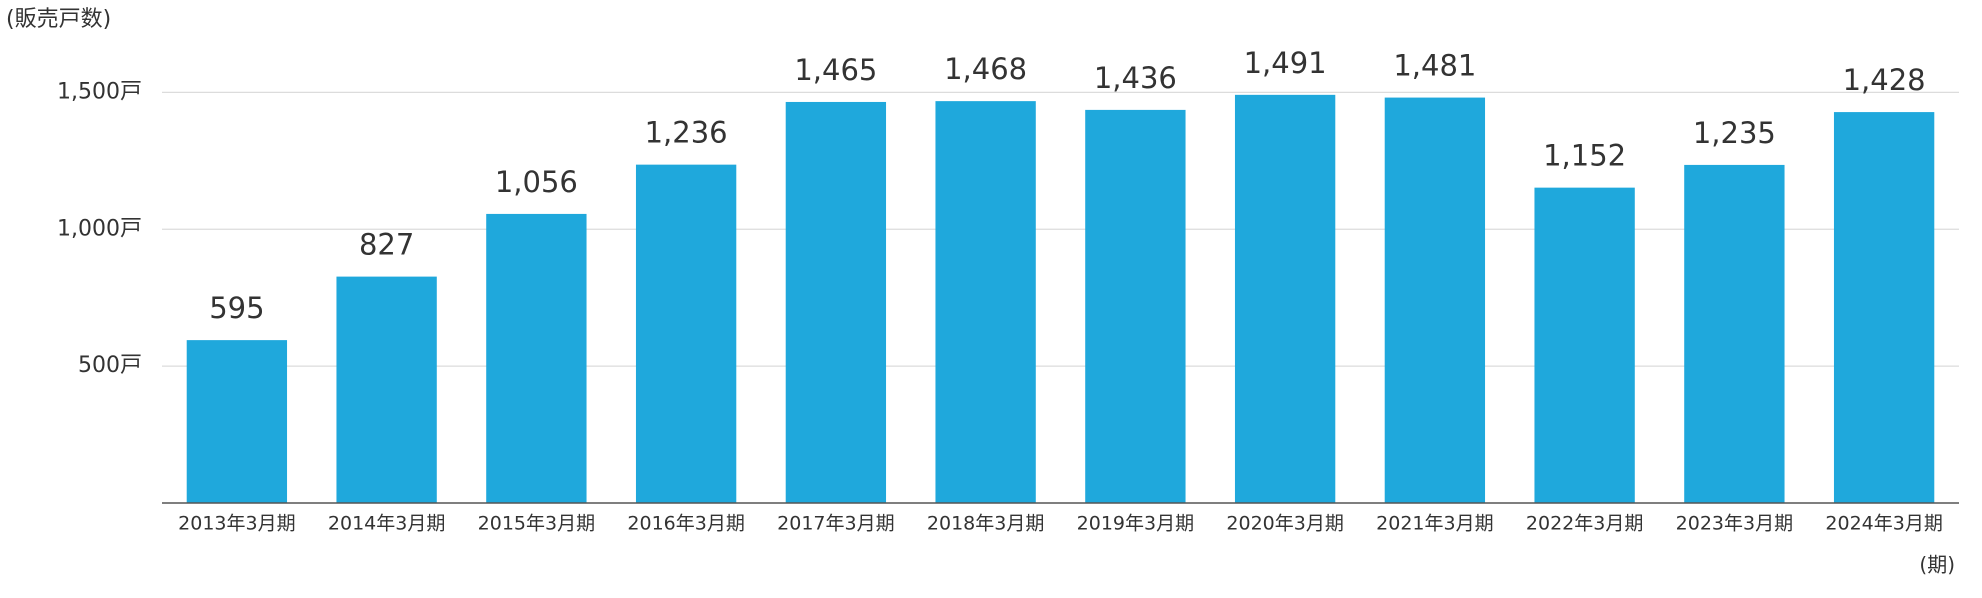 The height and width of the screenshot is (598, 1982). What do you see at coordinates (386, 245) in the screenshot?
I see `value-label: 827` at bounding box center [386, 245].